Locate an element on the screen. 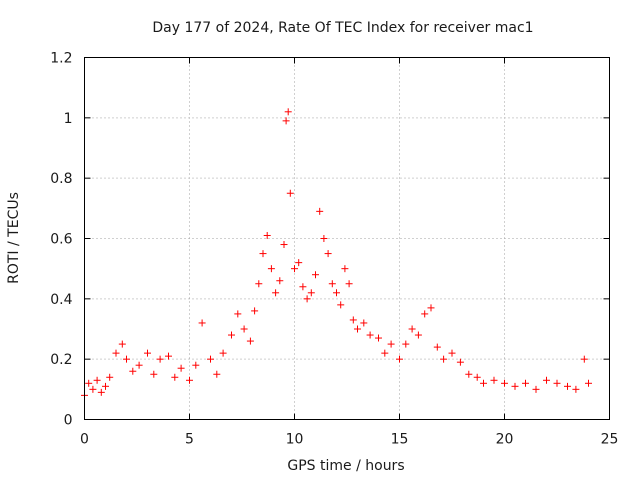 The height and width of the screenshot is (480, 640). x-tick-label: 25 is located at coordinates (610, 440).